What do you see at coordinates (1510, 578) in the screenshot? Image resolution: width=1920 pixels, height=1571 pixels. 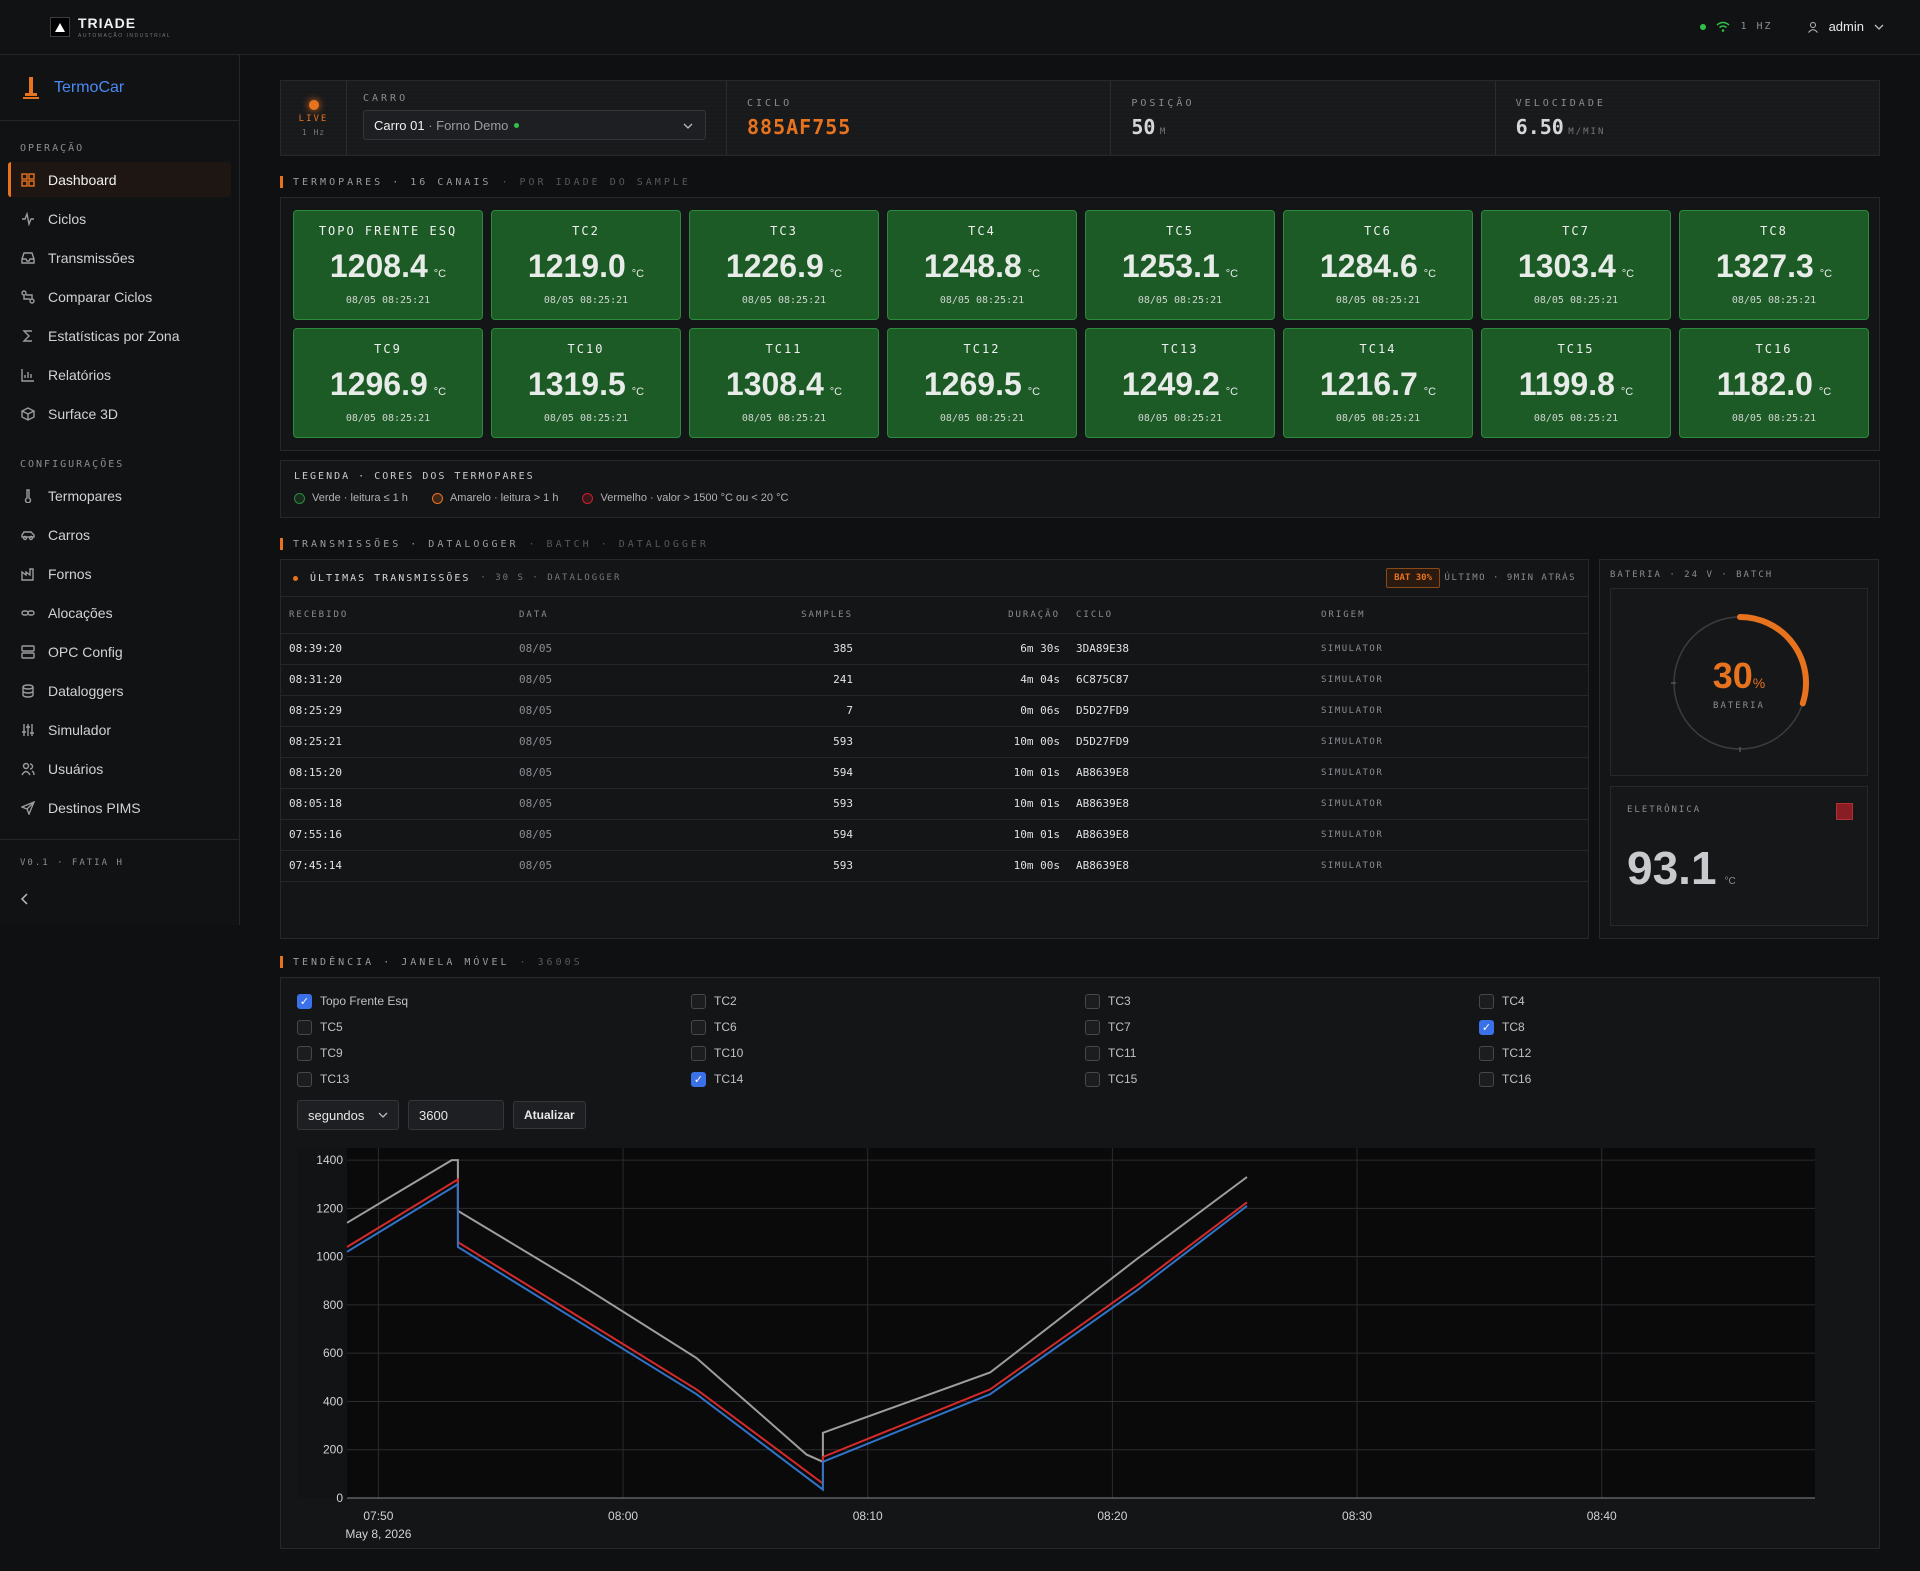 I see `last-transmission: ÚLTIMO · 9MIN ATRÁS` at bounding box center [1510, 578].